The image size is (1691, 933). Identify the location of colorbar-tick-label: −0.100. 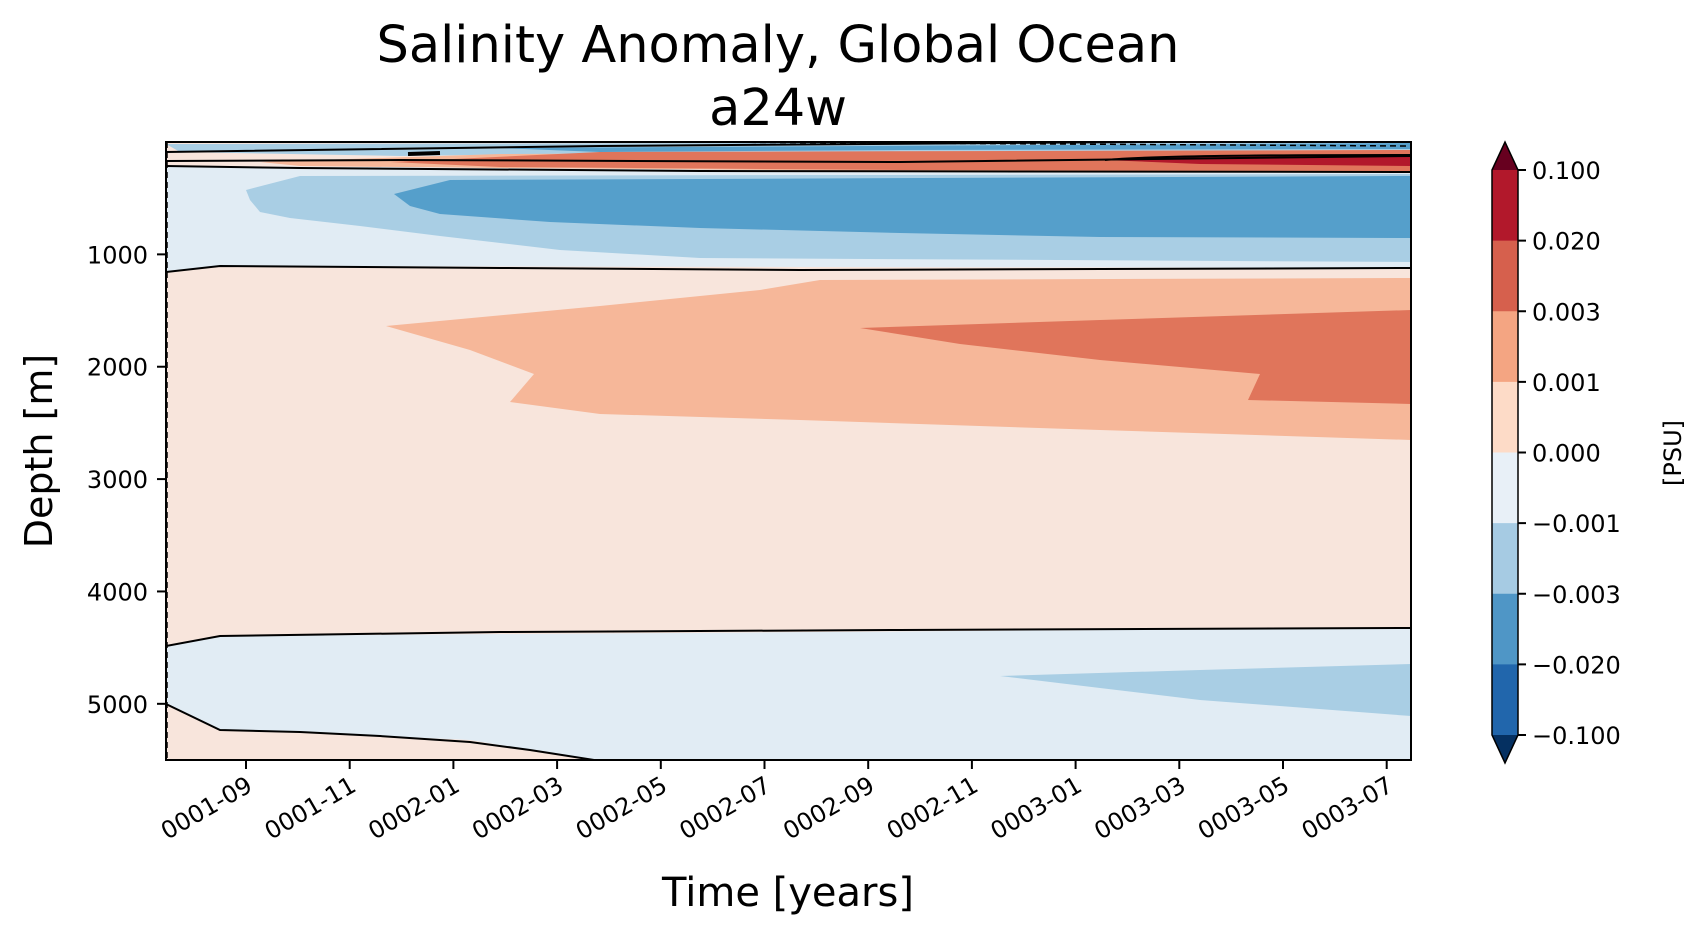
(1576, 736).